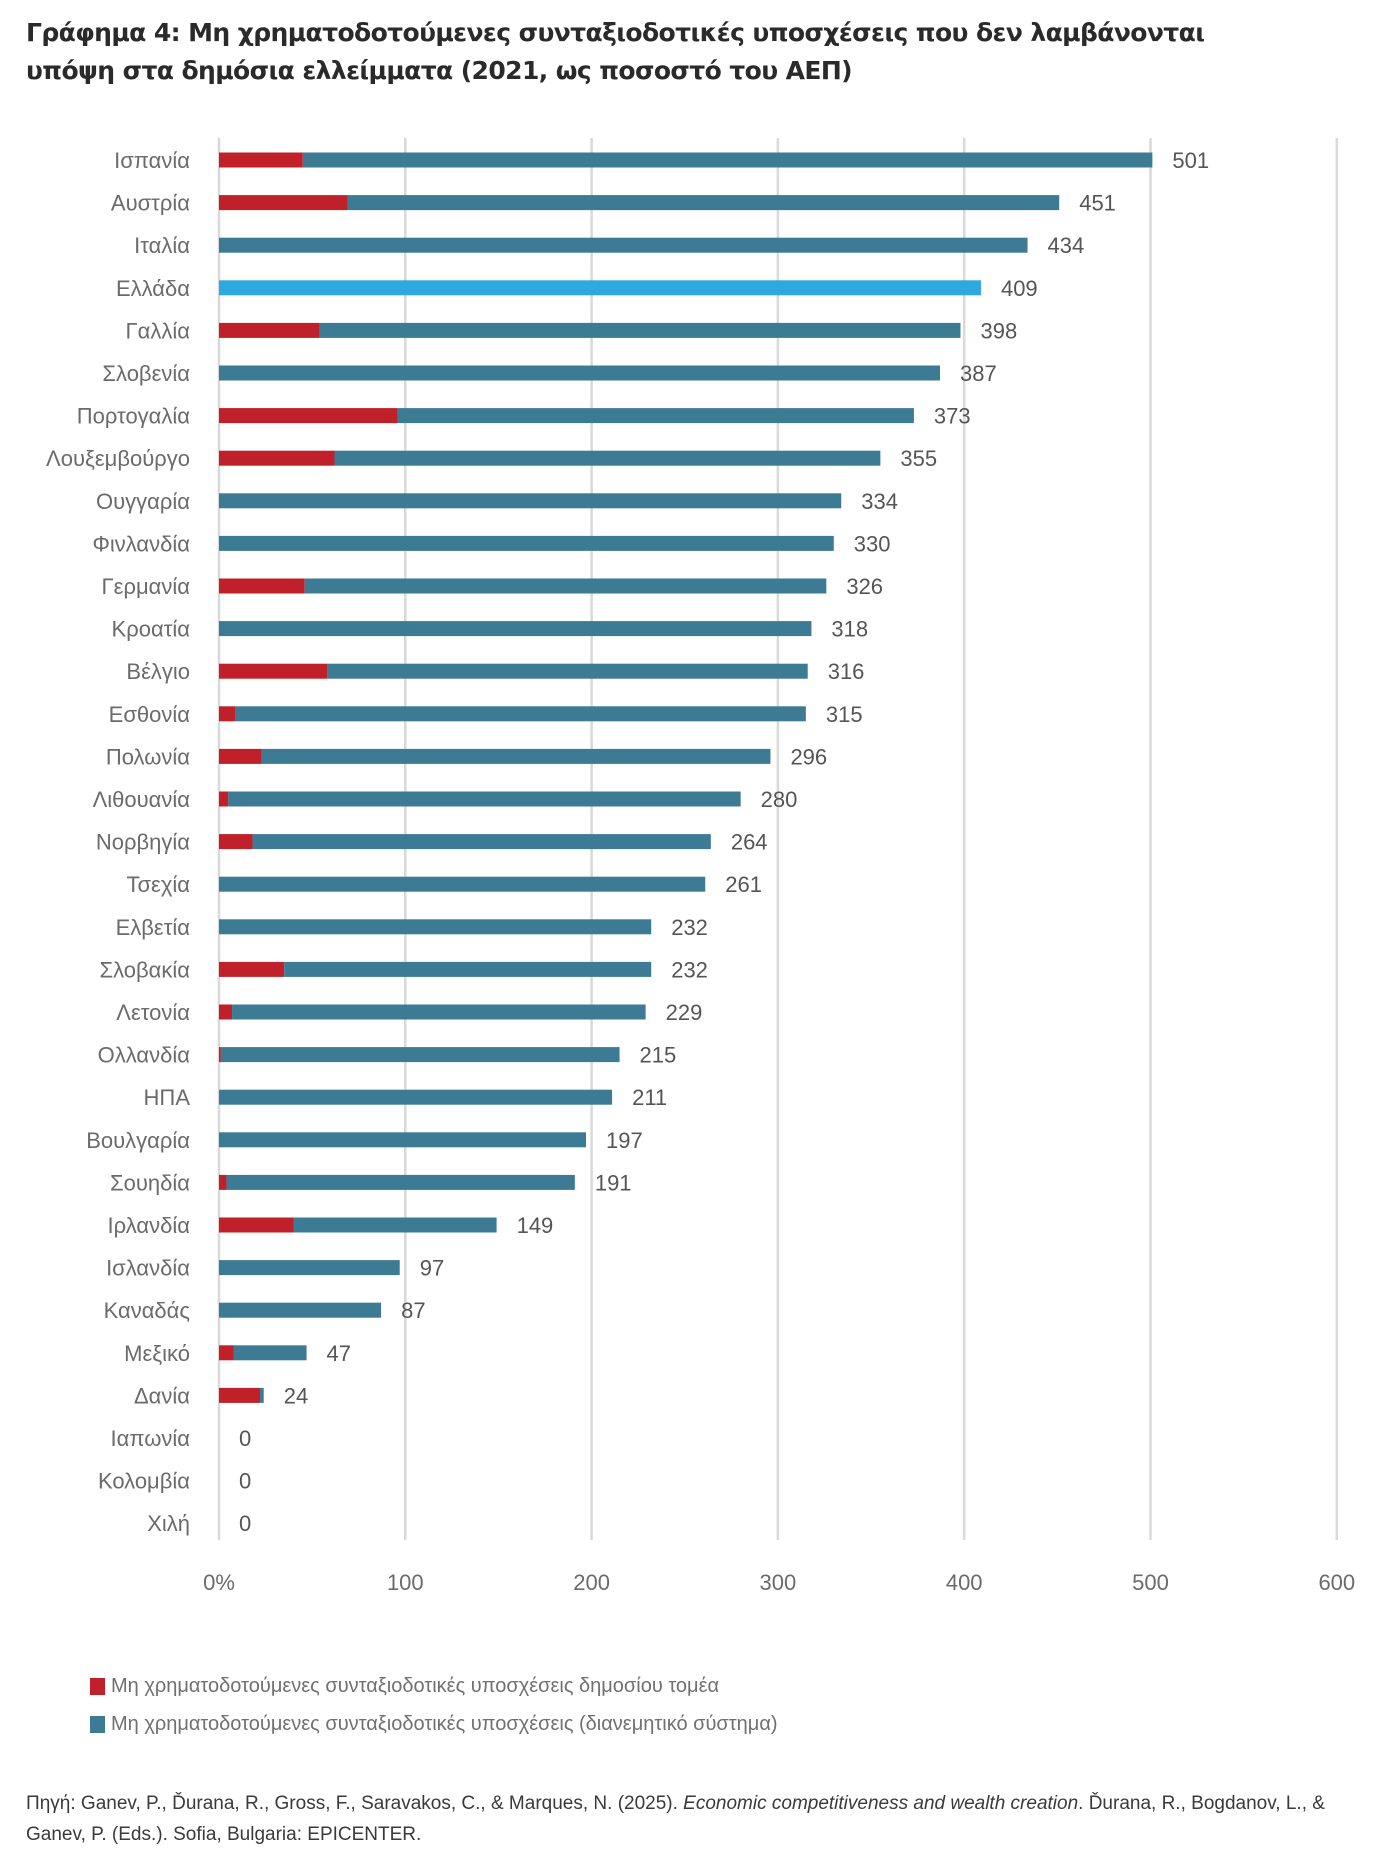 The height and width of the screenshot is (1875, 1390). What do you see at coordinates (219, 1582) in the screenshot?
I see `x-tick-label: 0%` at bounding box center [219, 1582].